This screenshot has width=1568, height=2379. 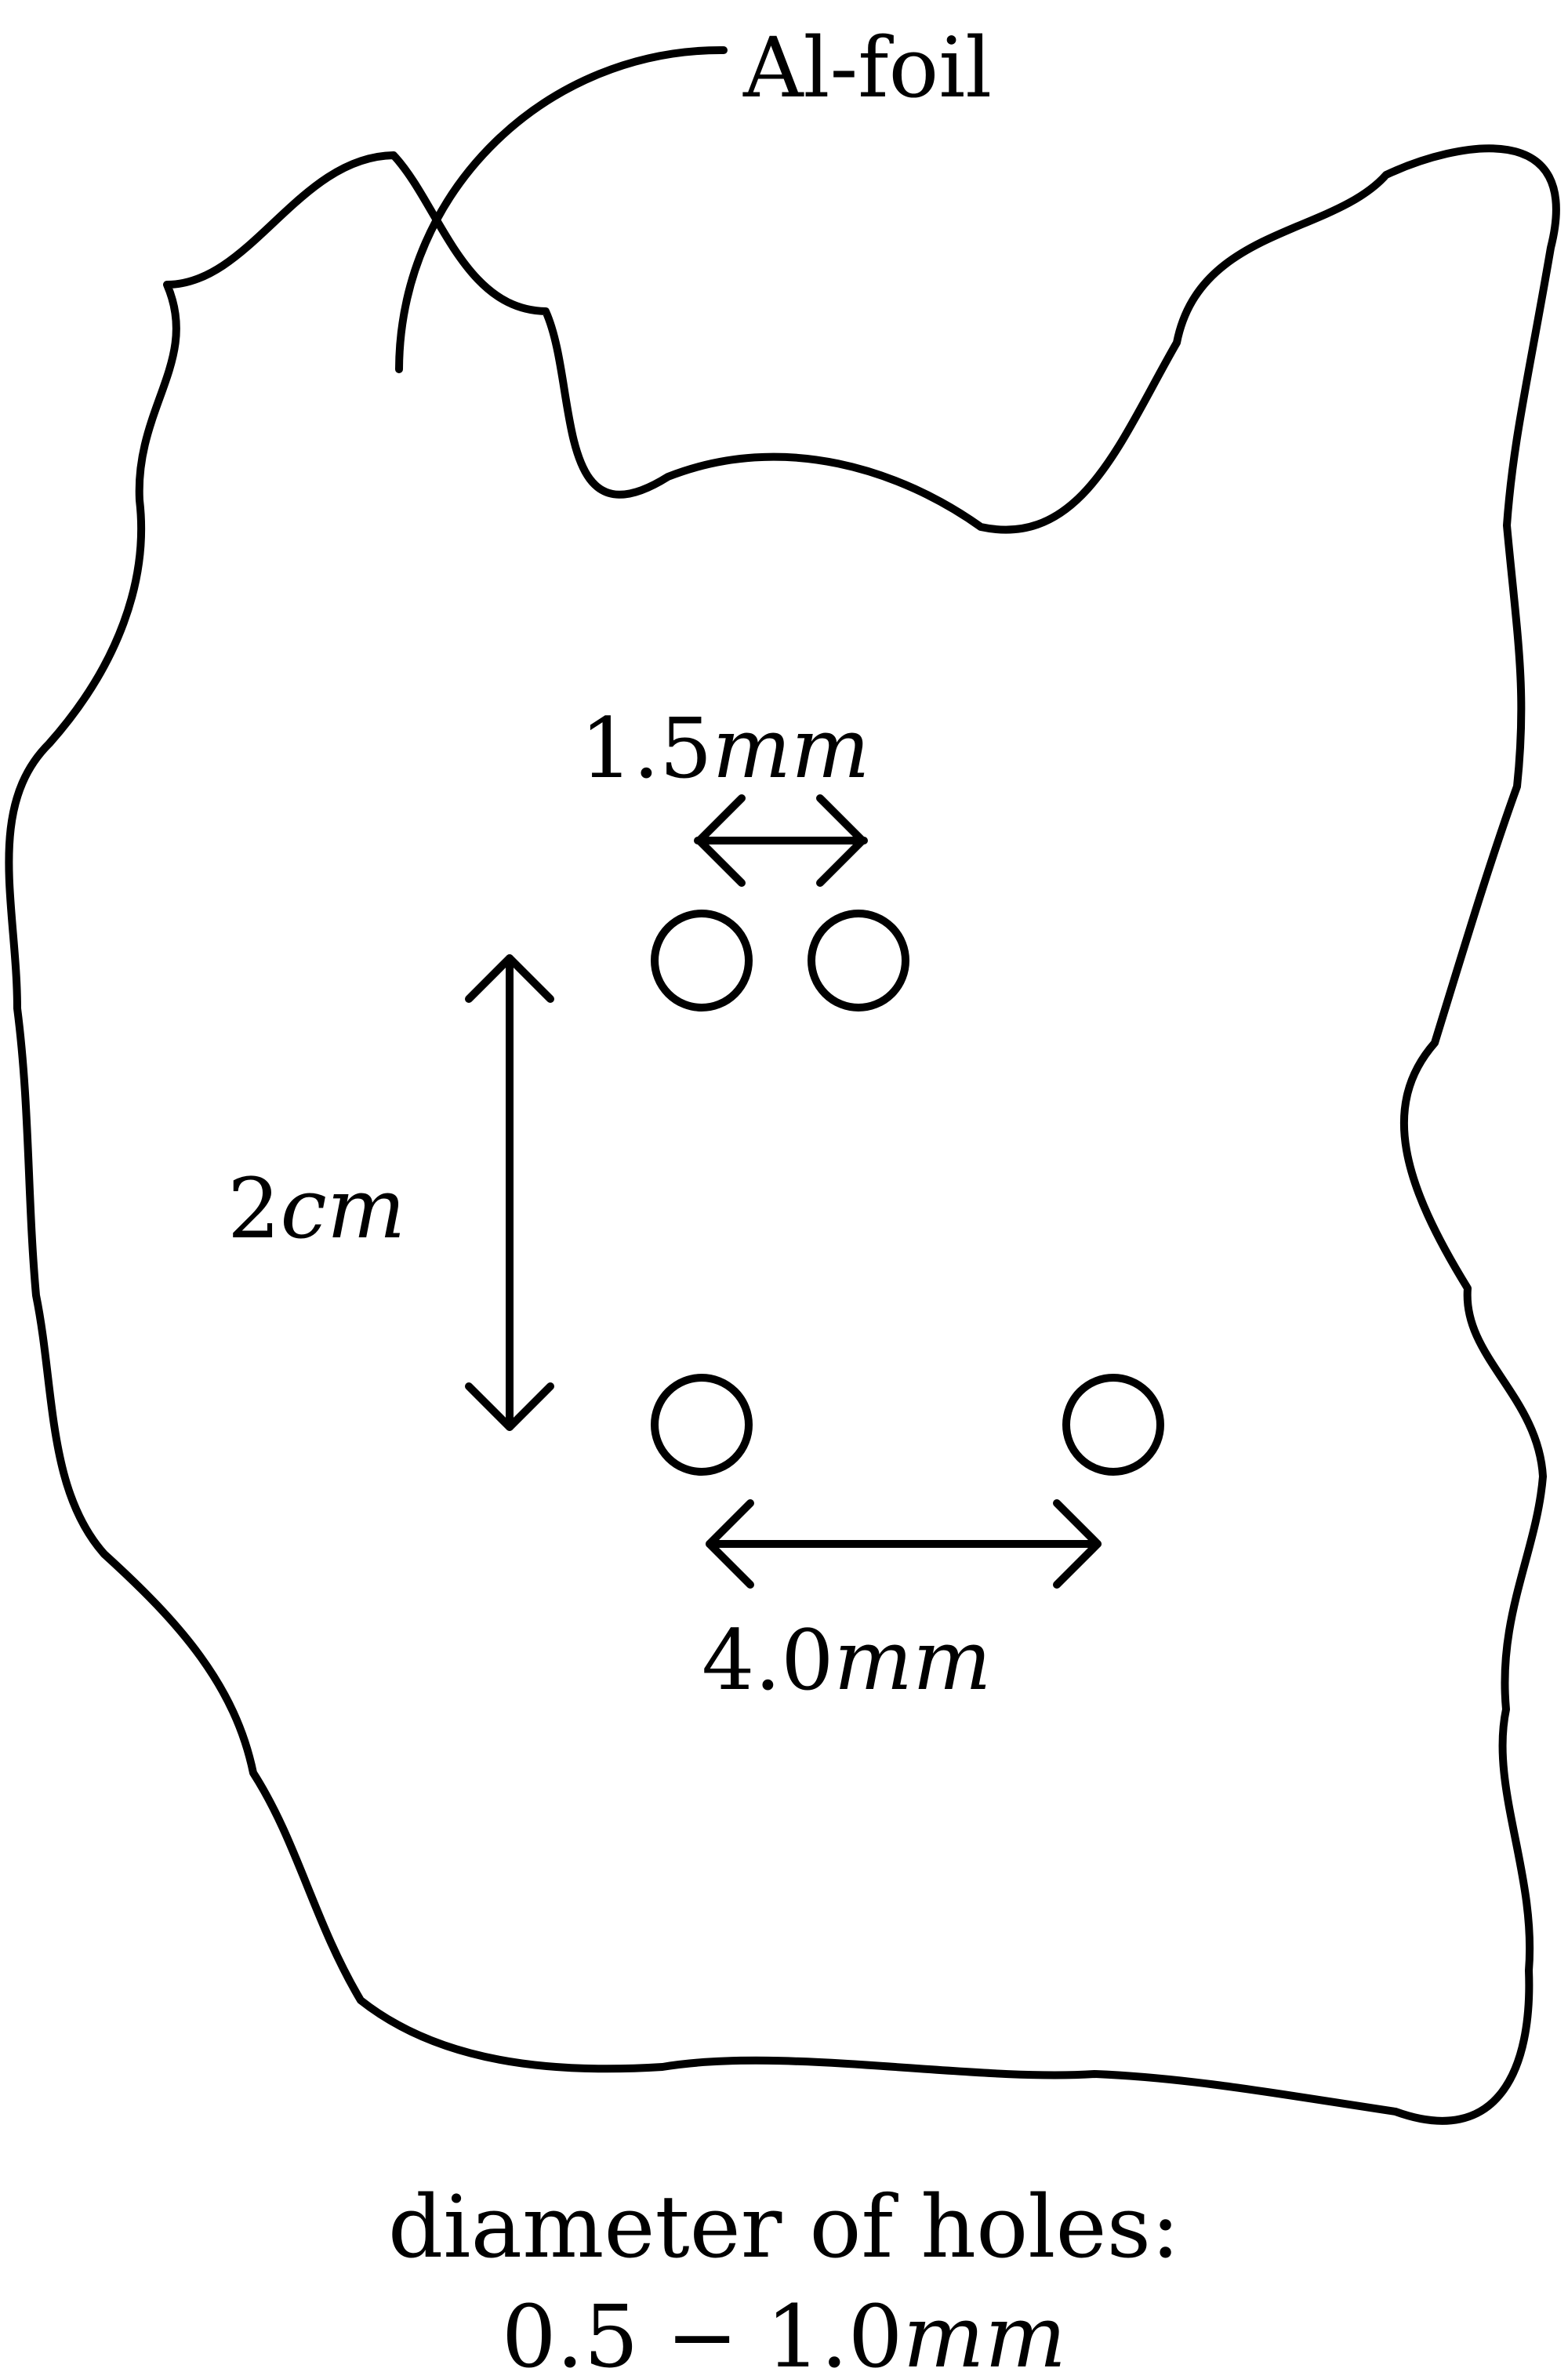 What do you see at coordinates (904, 1544) in the screenshot?
I see `bottom-spacing-arrow` at bounding box center [904, 1544].